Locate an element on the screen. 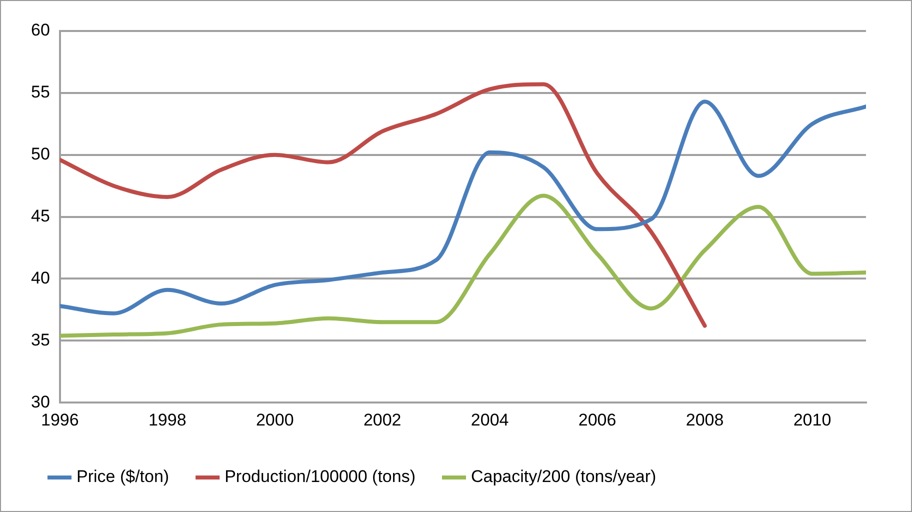 This screenshot has width=912, height=512. legend-label: Capacity/200 (tons/year) is located at coordinates (563, 476).